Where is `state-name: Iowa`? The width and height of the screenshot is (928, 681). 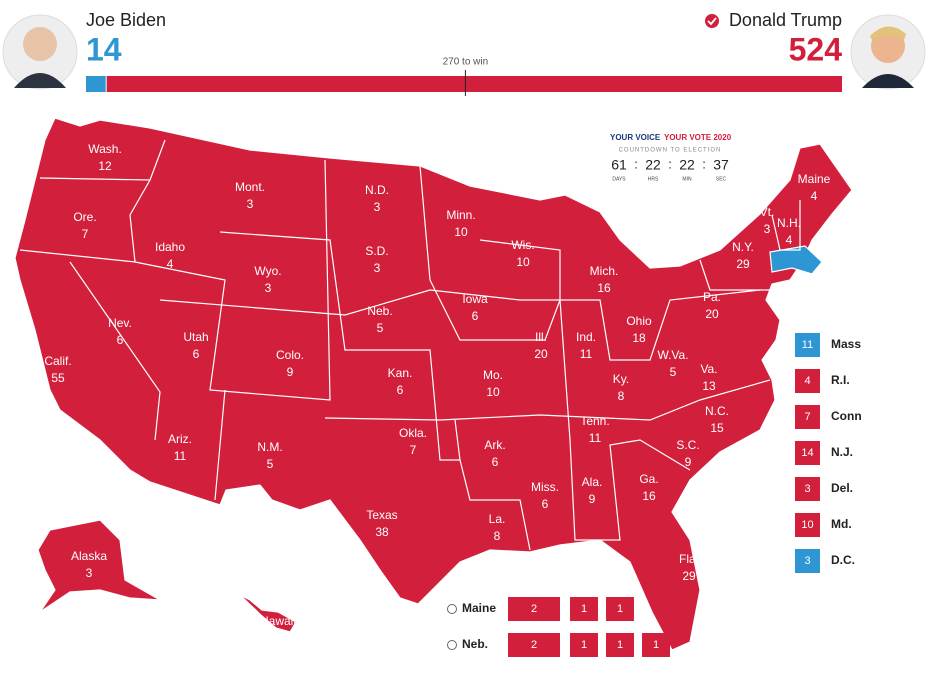 state-name: Iowa is located at coordinates (475, 299).